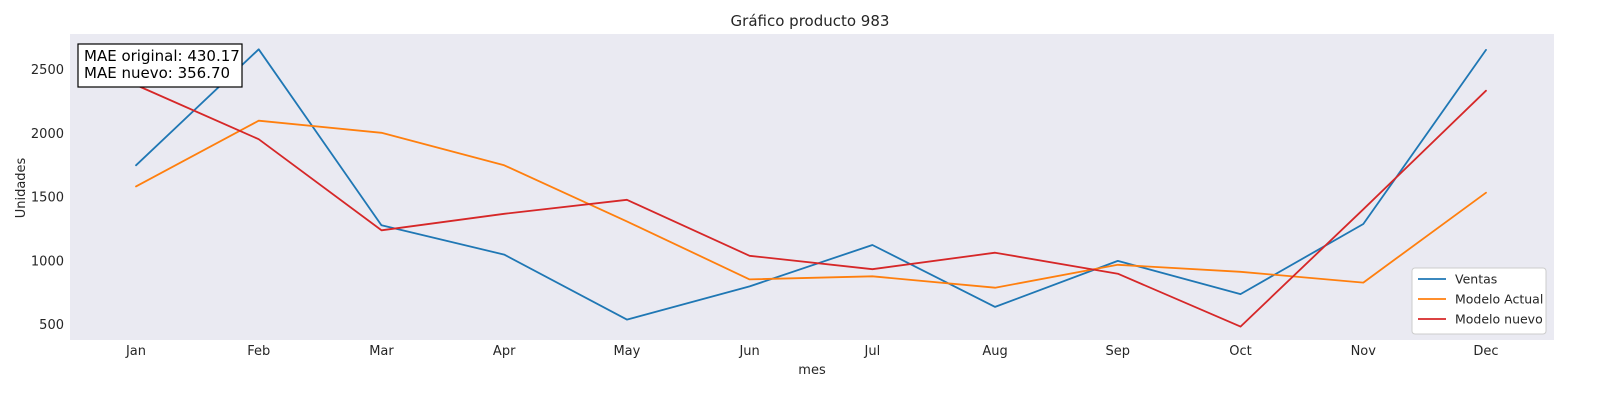 This screenshot has width=1600, height=400. I want to click on annotation-frame, so click(160, 65).